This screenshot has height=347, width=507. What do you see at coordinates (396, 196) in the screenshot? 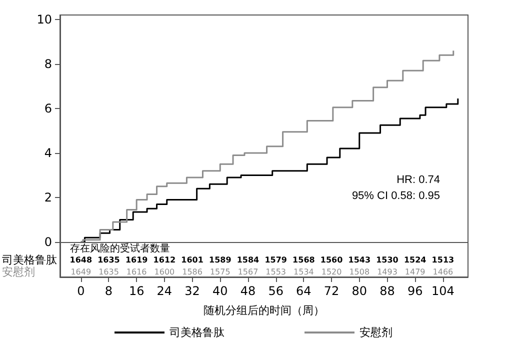
I see `annotation: 95% CI 0.58: 0.95` at bounding box center [396, 196].